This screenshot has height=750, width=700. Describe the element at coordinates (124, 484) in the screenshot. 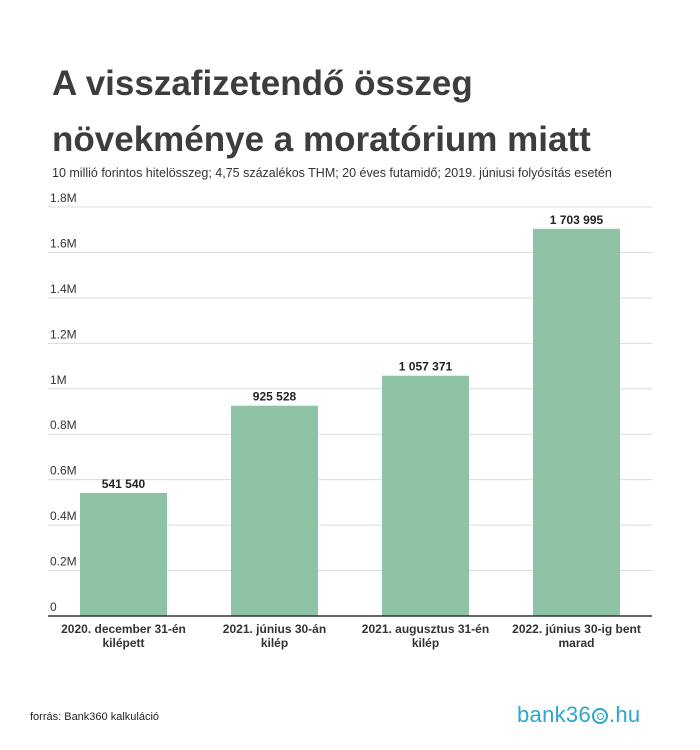

I see `data-label: 541 540` at that location.